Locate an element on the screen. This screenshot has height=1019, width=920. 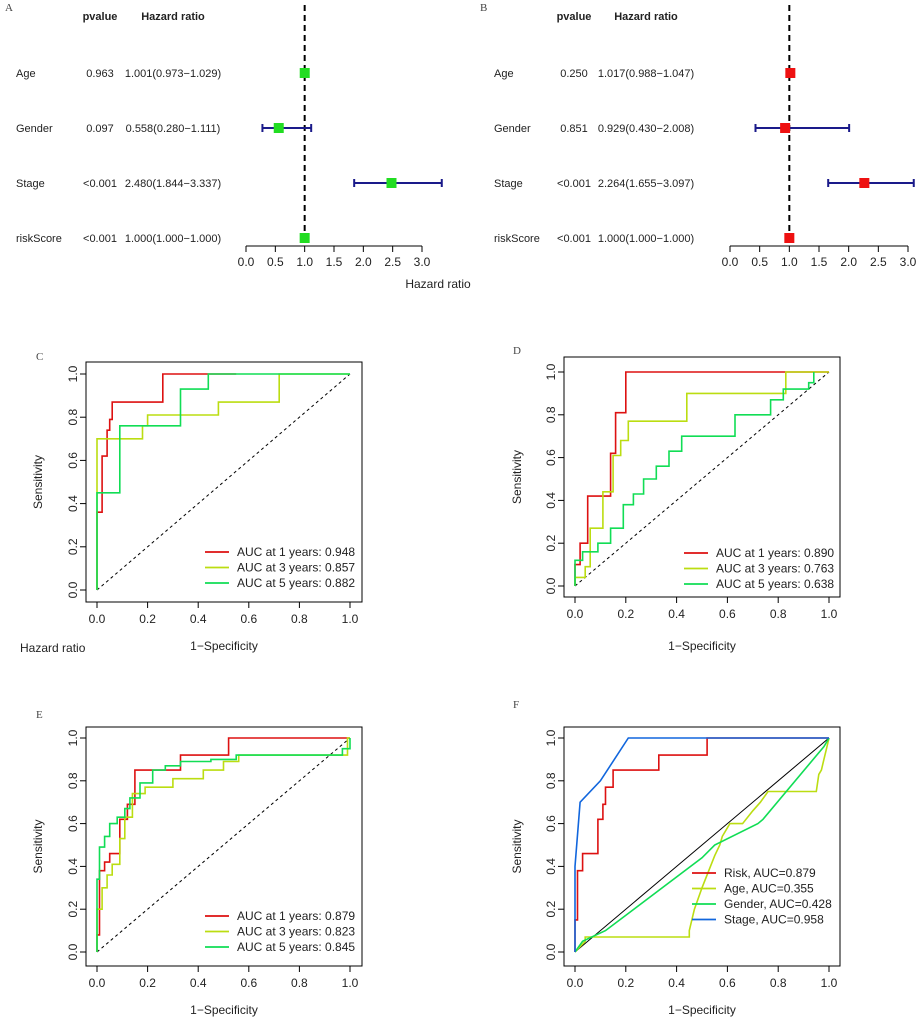
legend-label: AUC at 5 years: 0.638 is located at coordinates (775, 584).